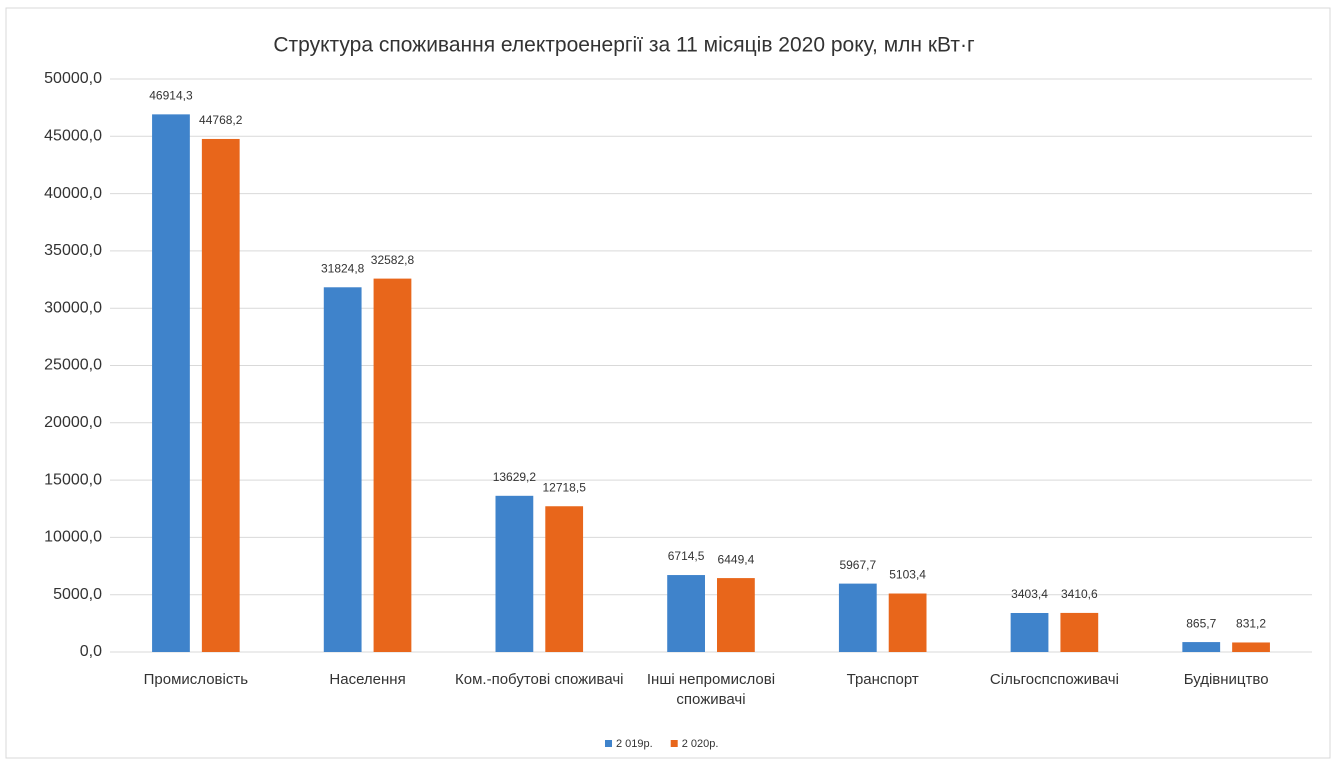 The height and width of the screenshot is (761, 1336). I want to click on x-tick-label: Населення, so click(367, 679).